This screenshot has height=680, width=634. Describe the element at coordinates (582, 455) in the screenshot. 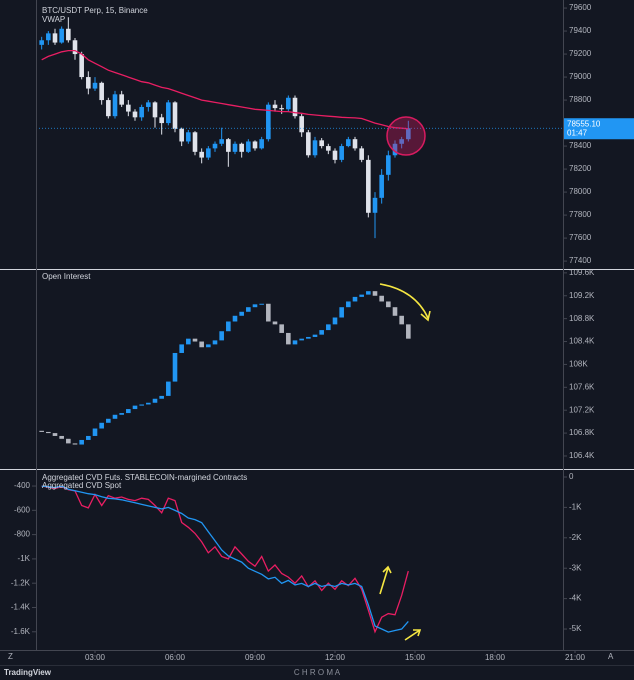

I see `y-tick-label: 106.4K` at that location.